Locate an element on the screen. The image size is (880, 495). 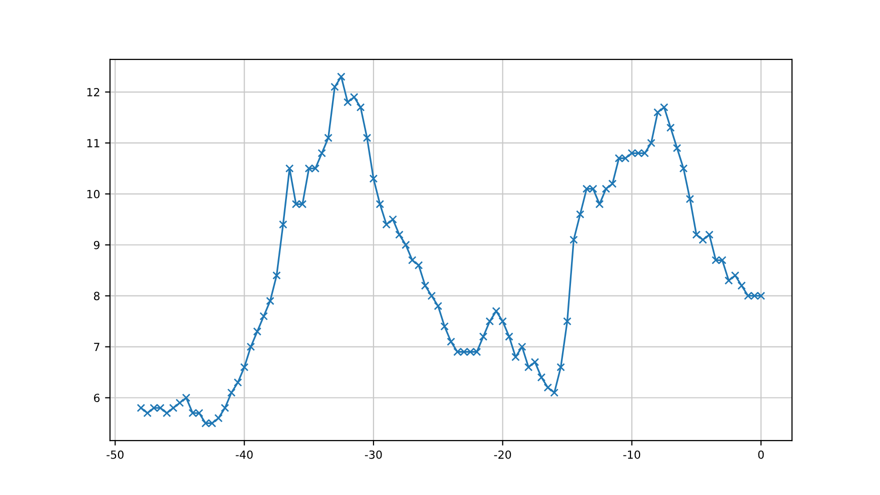
x-tick-label: -50 is located at coordinates (115, 454).